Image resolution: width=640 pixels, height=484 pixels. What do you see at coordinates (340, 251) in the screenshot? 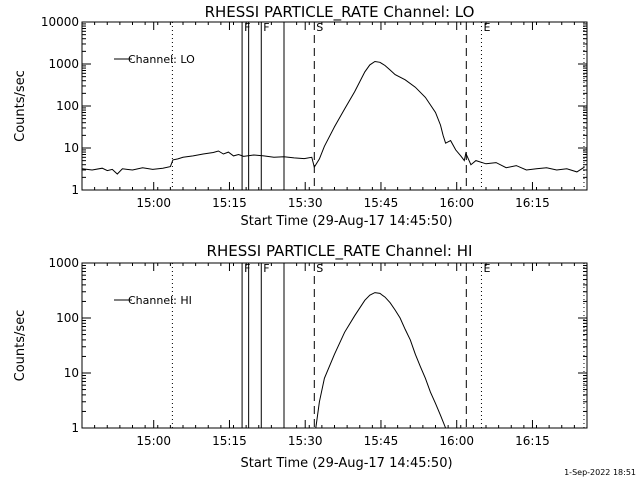
I see `chart-title: RHESSI PARTICLE_RATE Channel: HI` at bounding box center [340, 251].